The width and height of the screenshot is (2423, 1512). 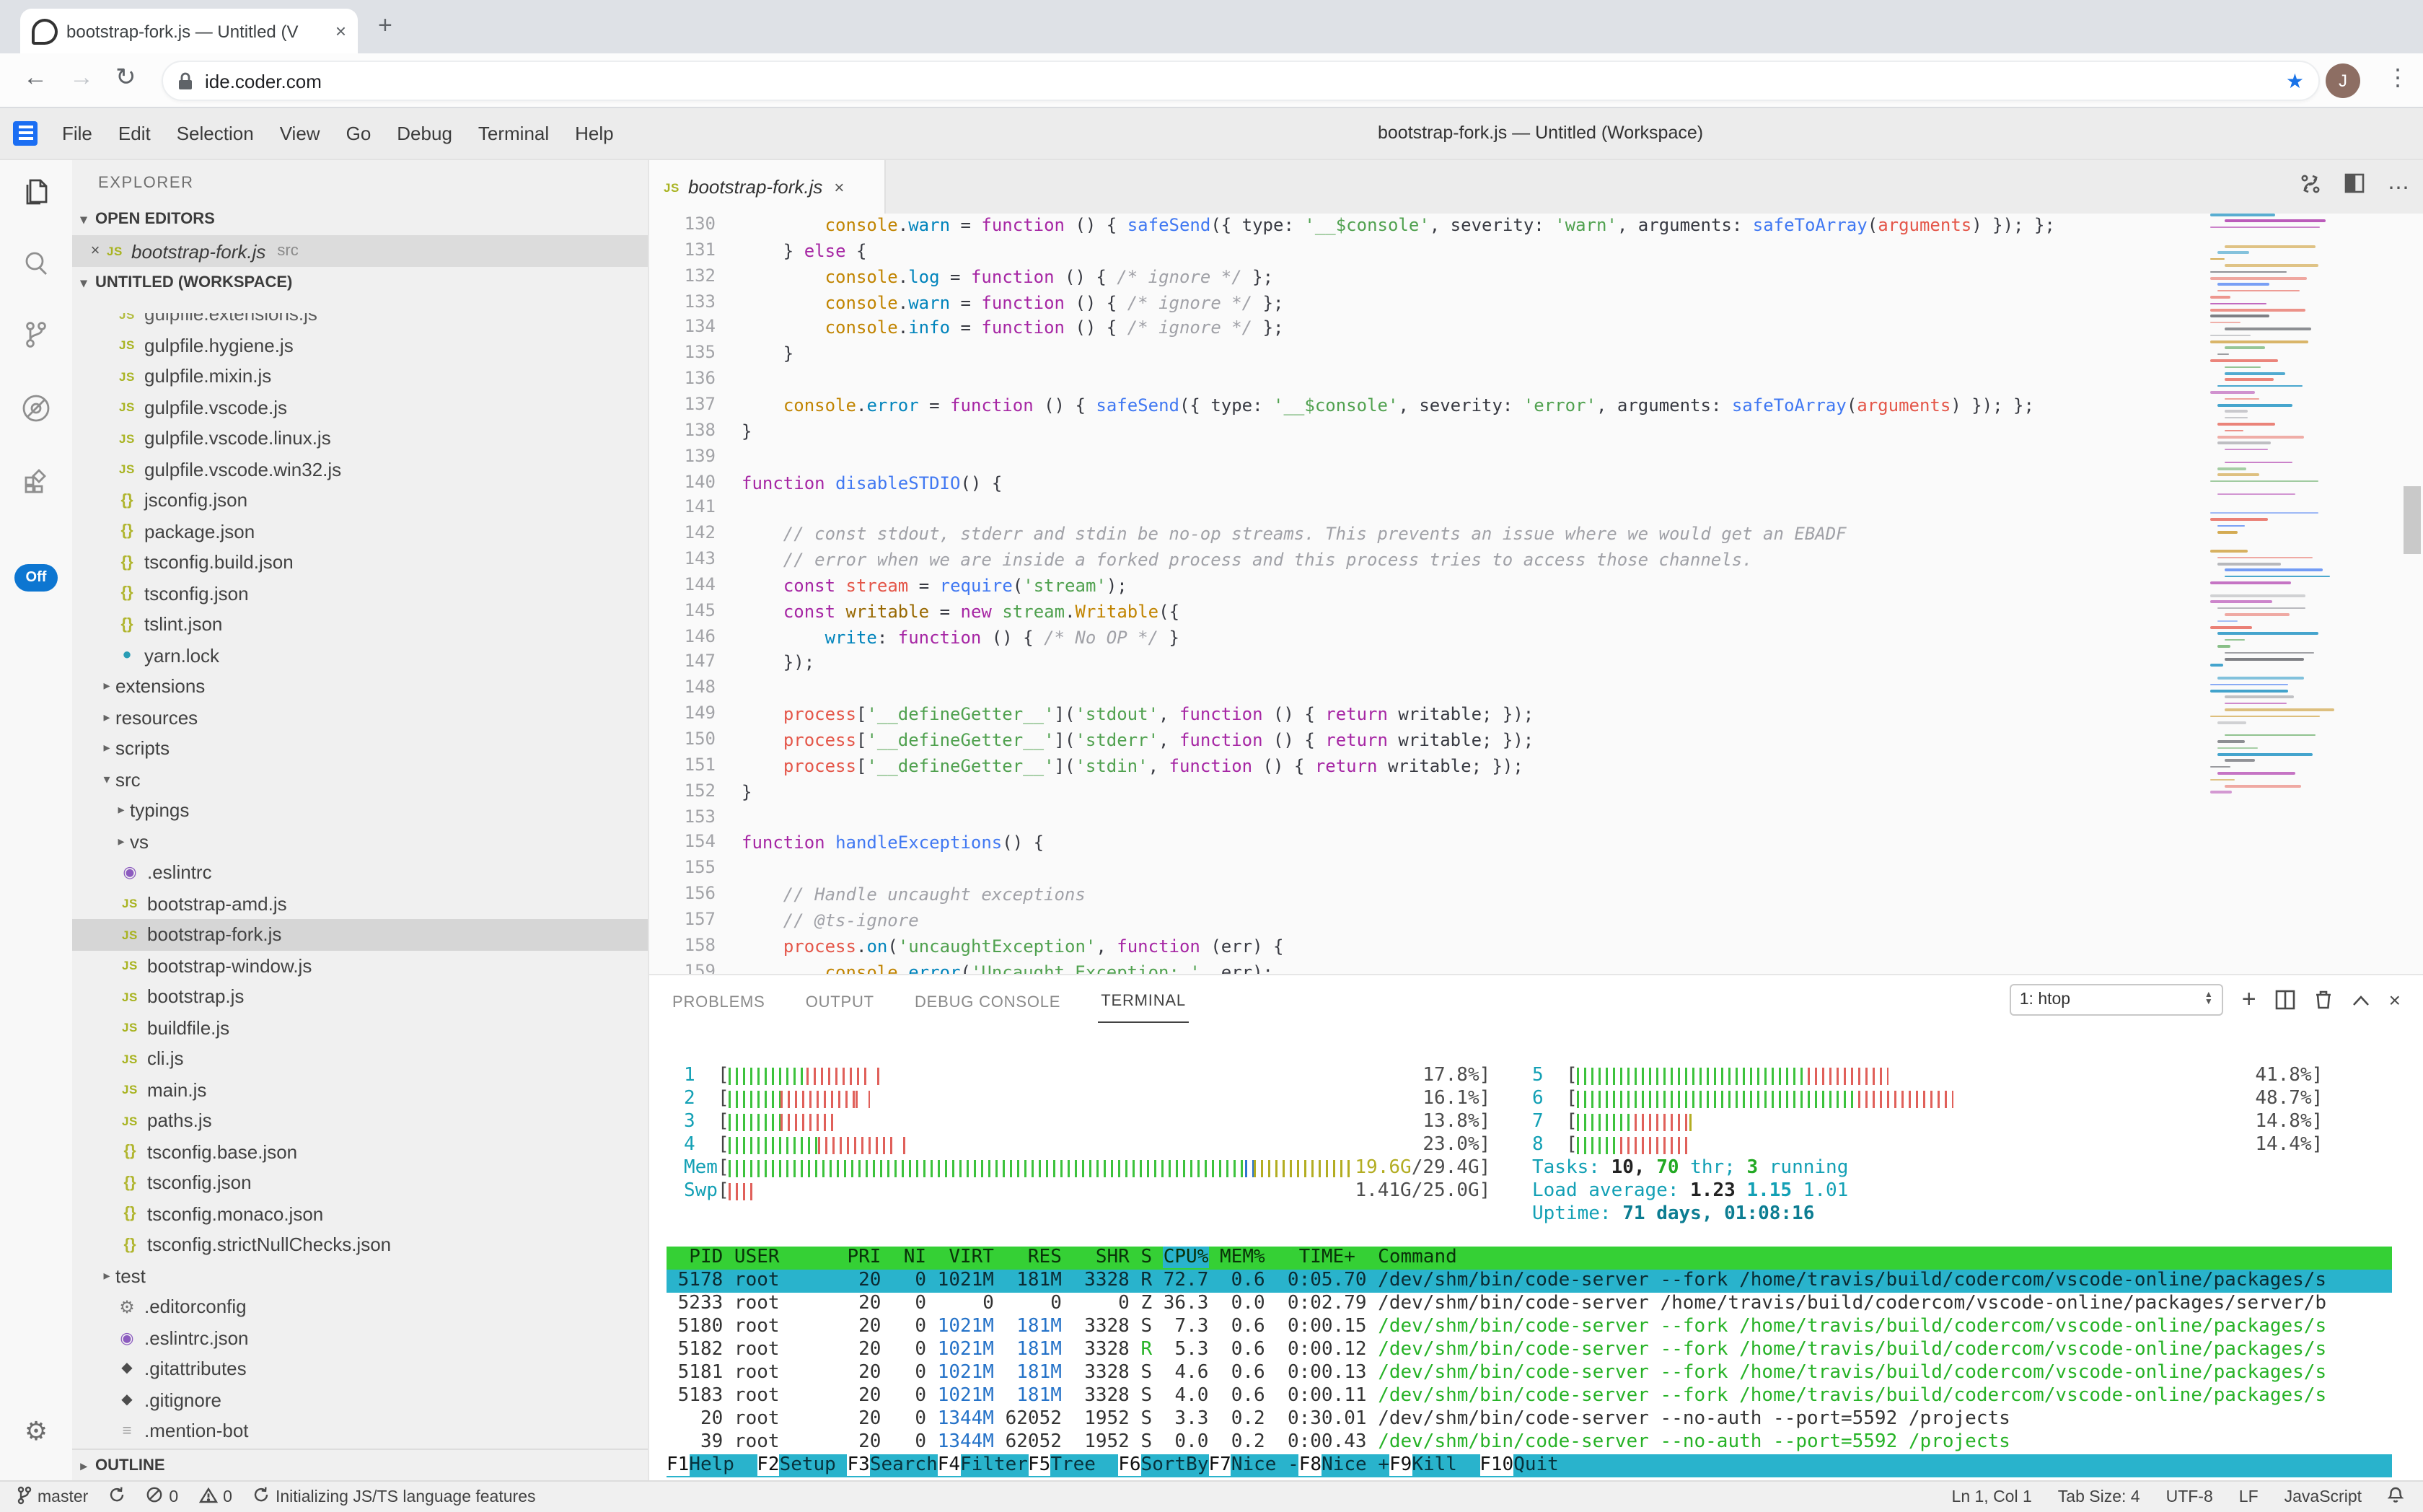 What do you see at coordinates (360, 1368) in the screenshot?
I see `file-tree-item: ◆ .gitattributes` at bounding box center [360, 1368].